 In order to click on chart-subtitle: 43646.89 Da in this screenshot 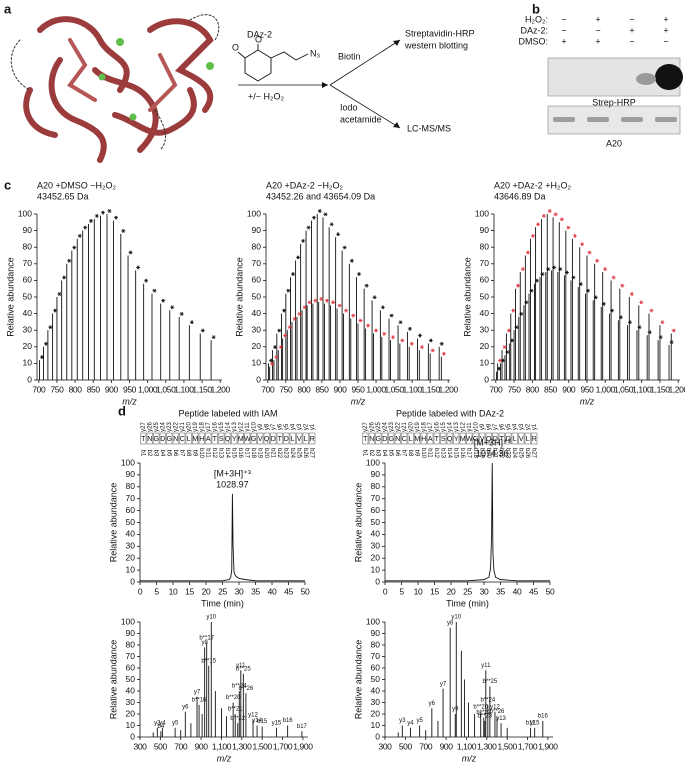, I will do `click(520, 196)`.